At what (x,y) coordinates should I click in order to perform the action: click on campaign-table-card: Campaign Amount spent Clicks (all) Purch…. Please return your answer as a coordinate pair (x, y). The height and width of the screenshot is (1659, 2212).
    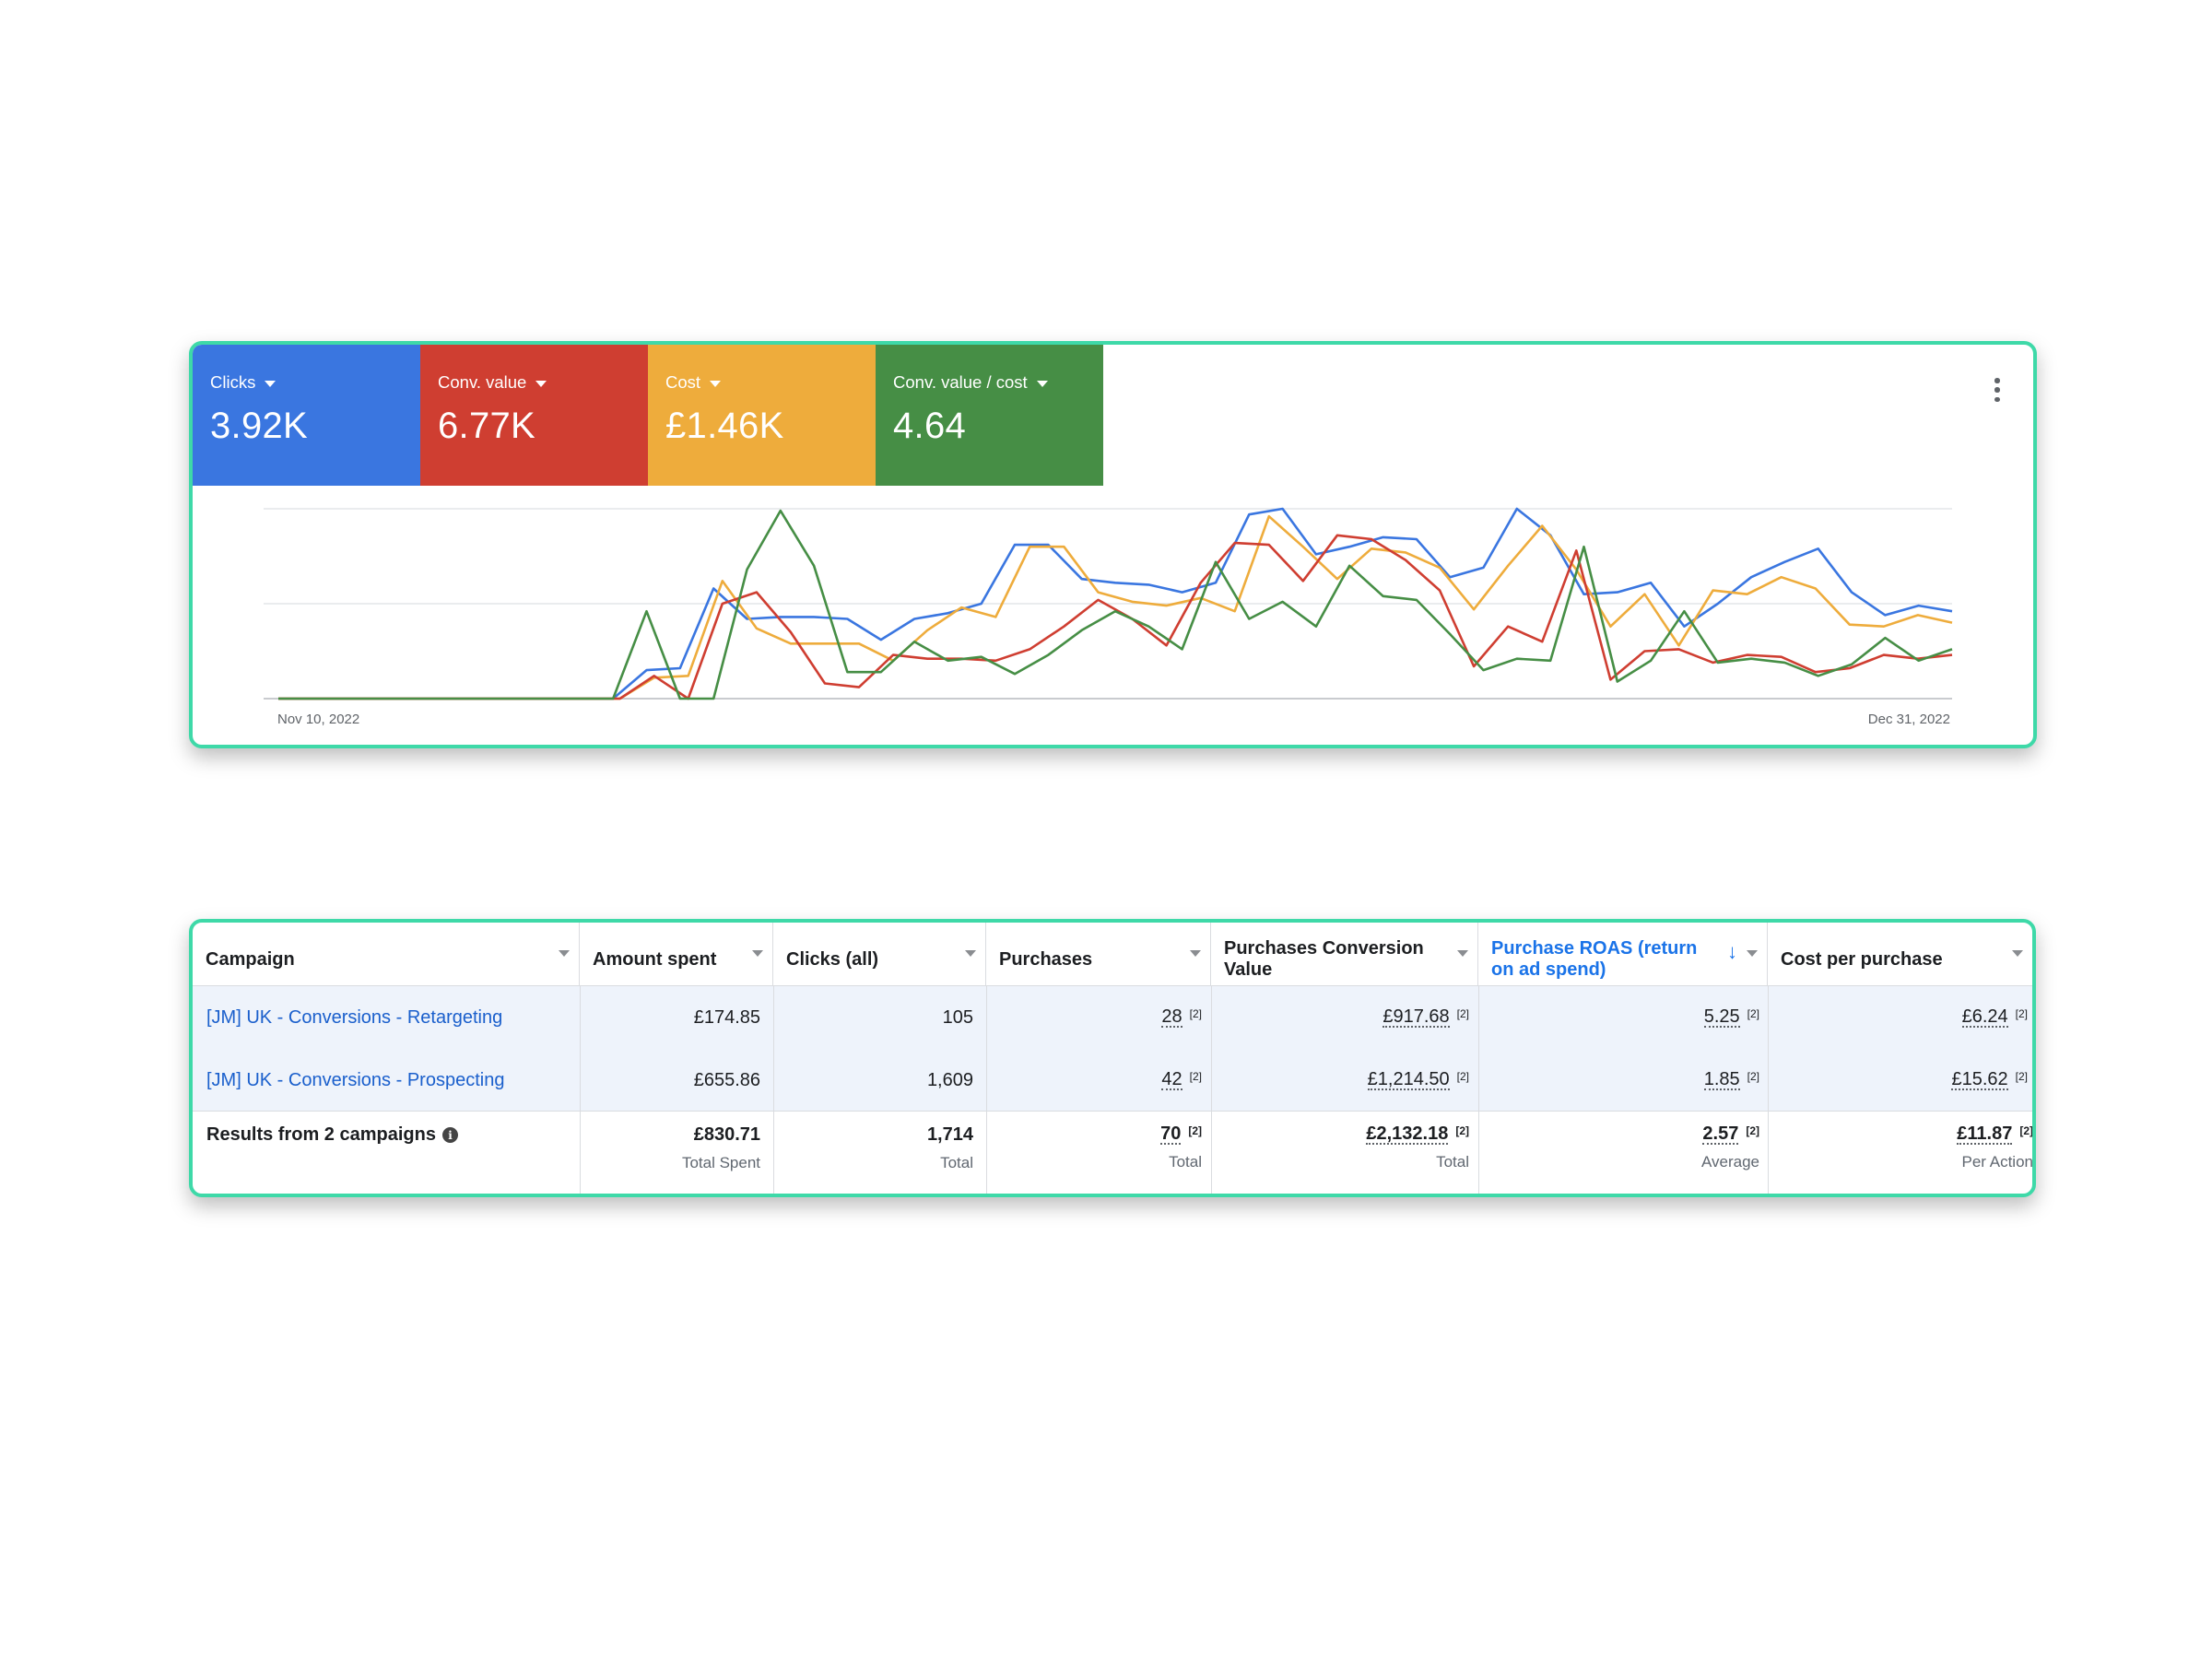
    Looking at the image, I should click on (1112, 1058).